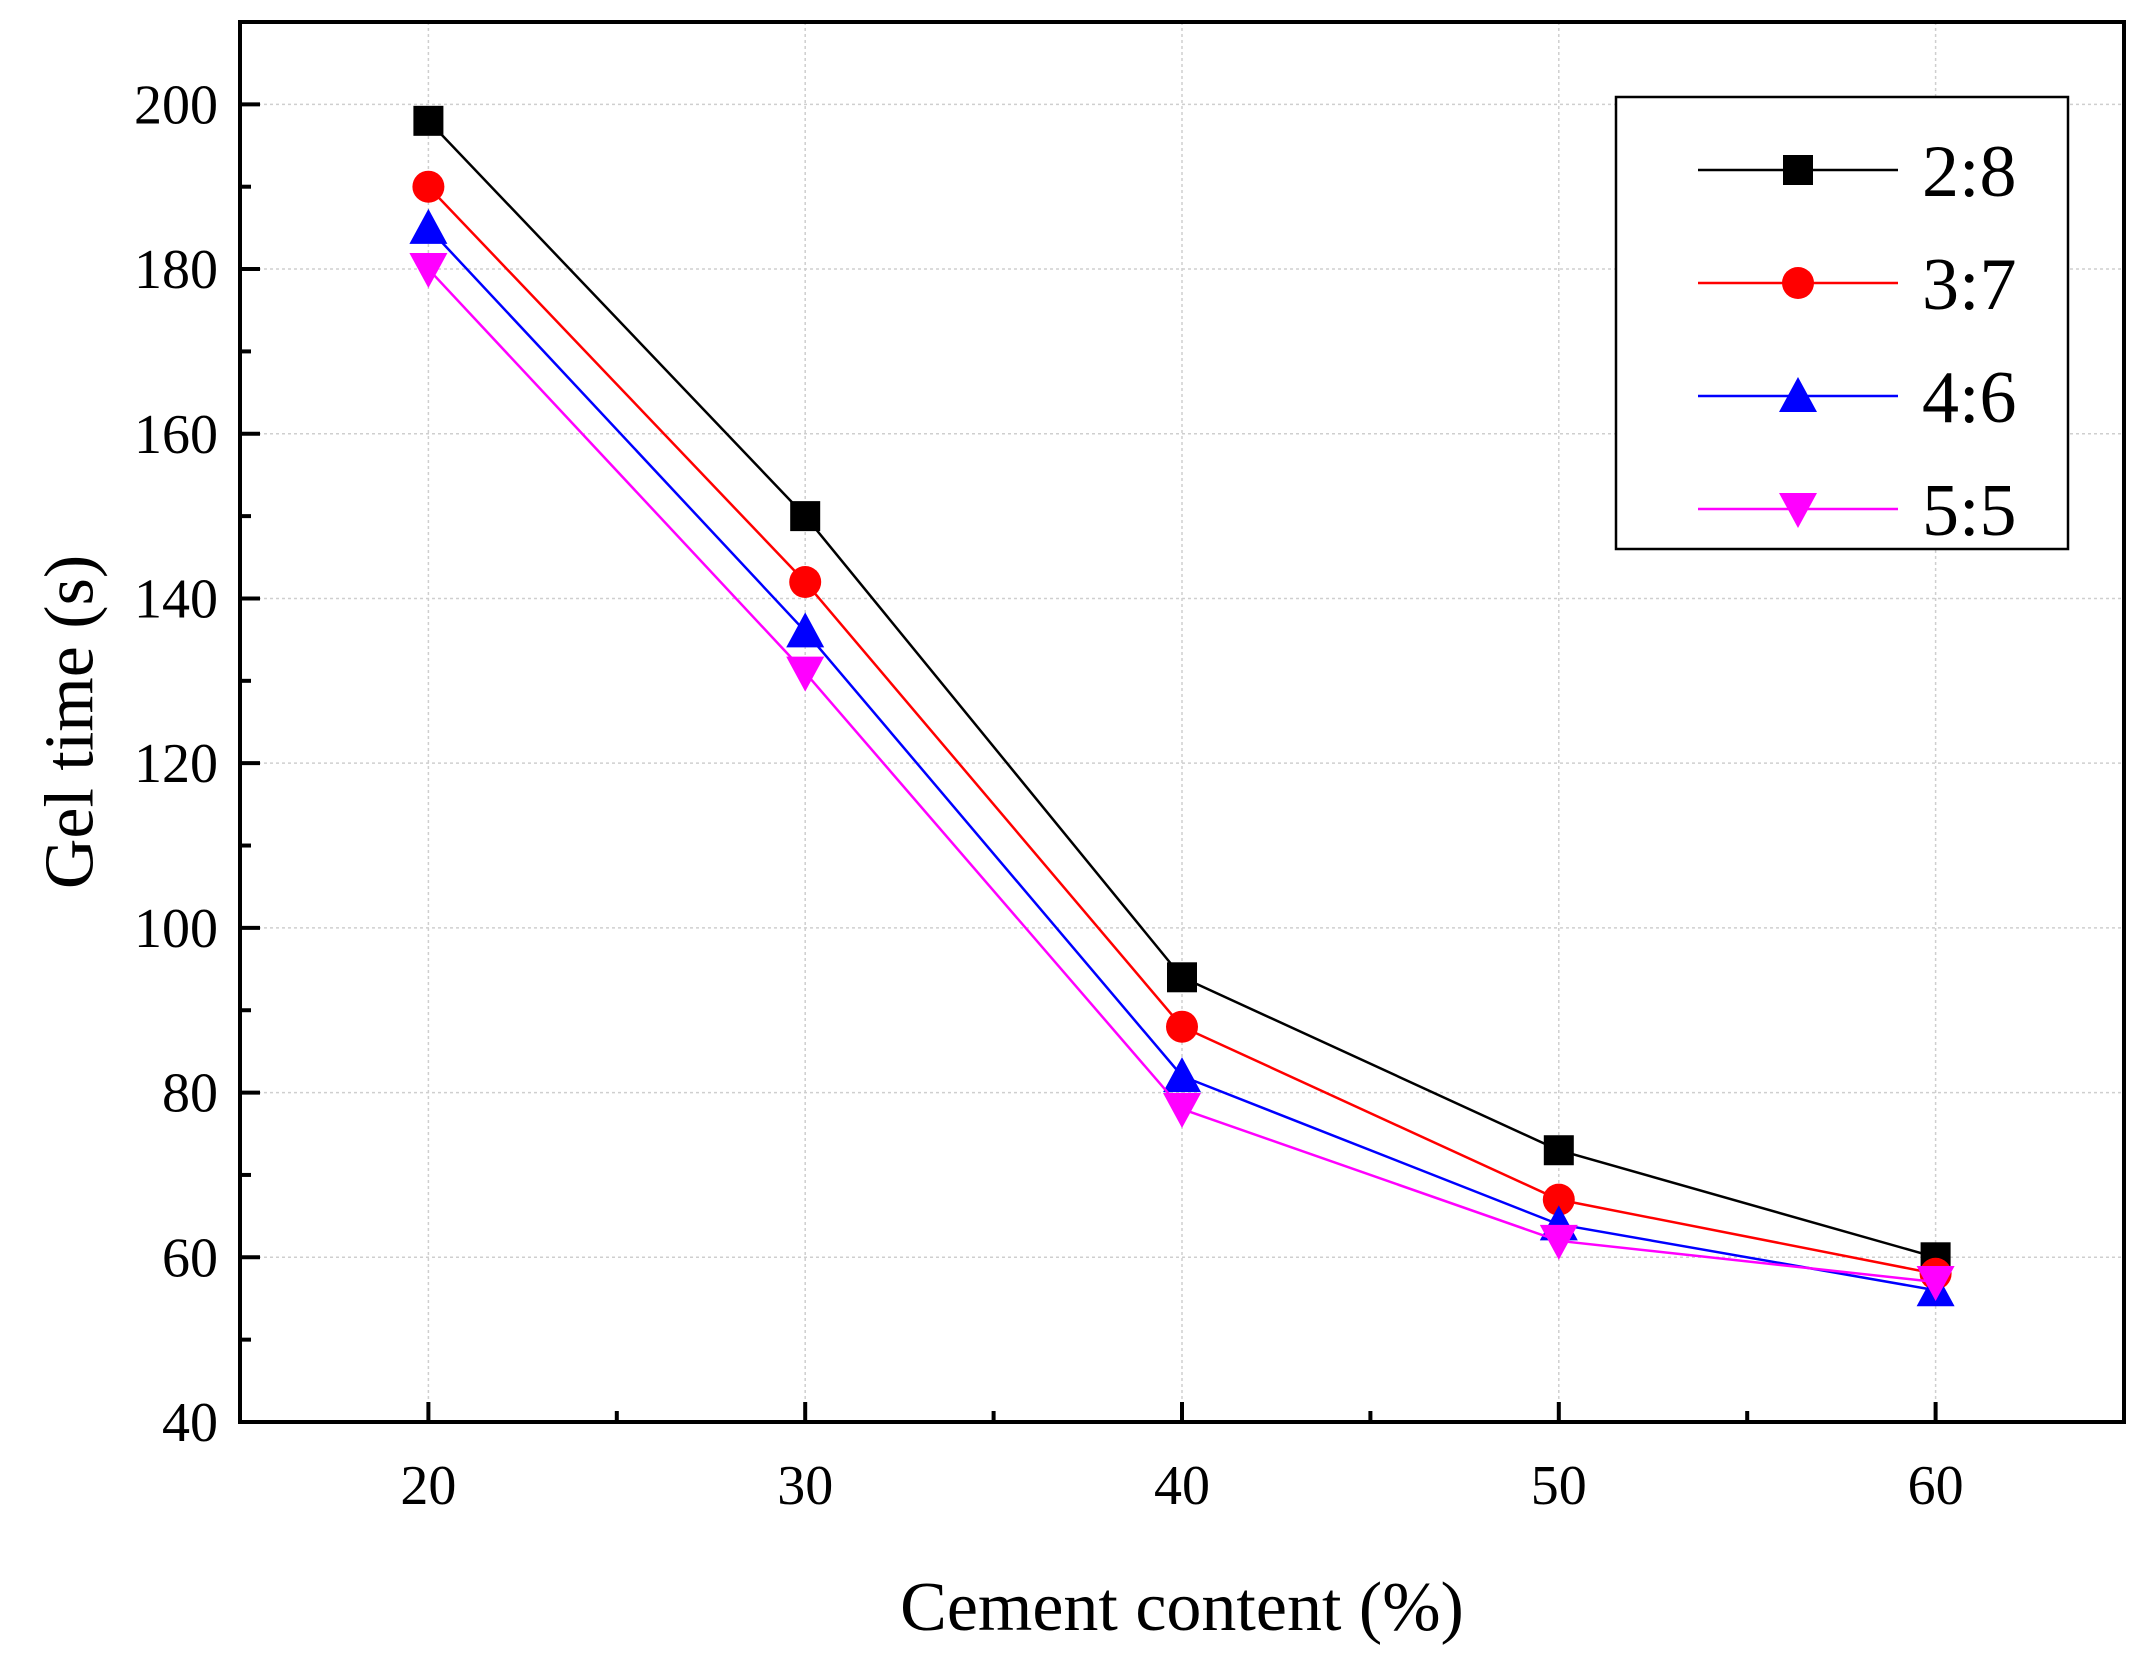  What do you see at coordinates (1559, 1486) in the screenshot?
I see `x-tick-label: 50` at bounding box center [1559, 1486].